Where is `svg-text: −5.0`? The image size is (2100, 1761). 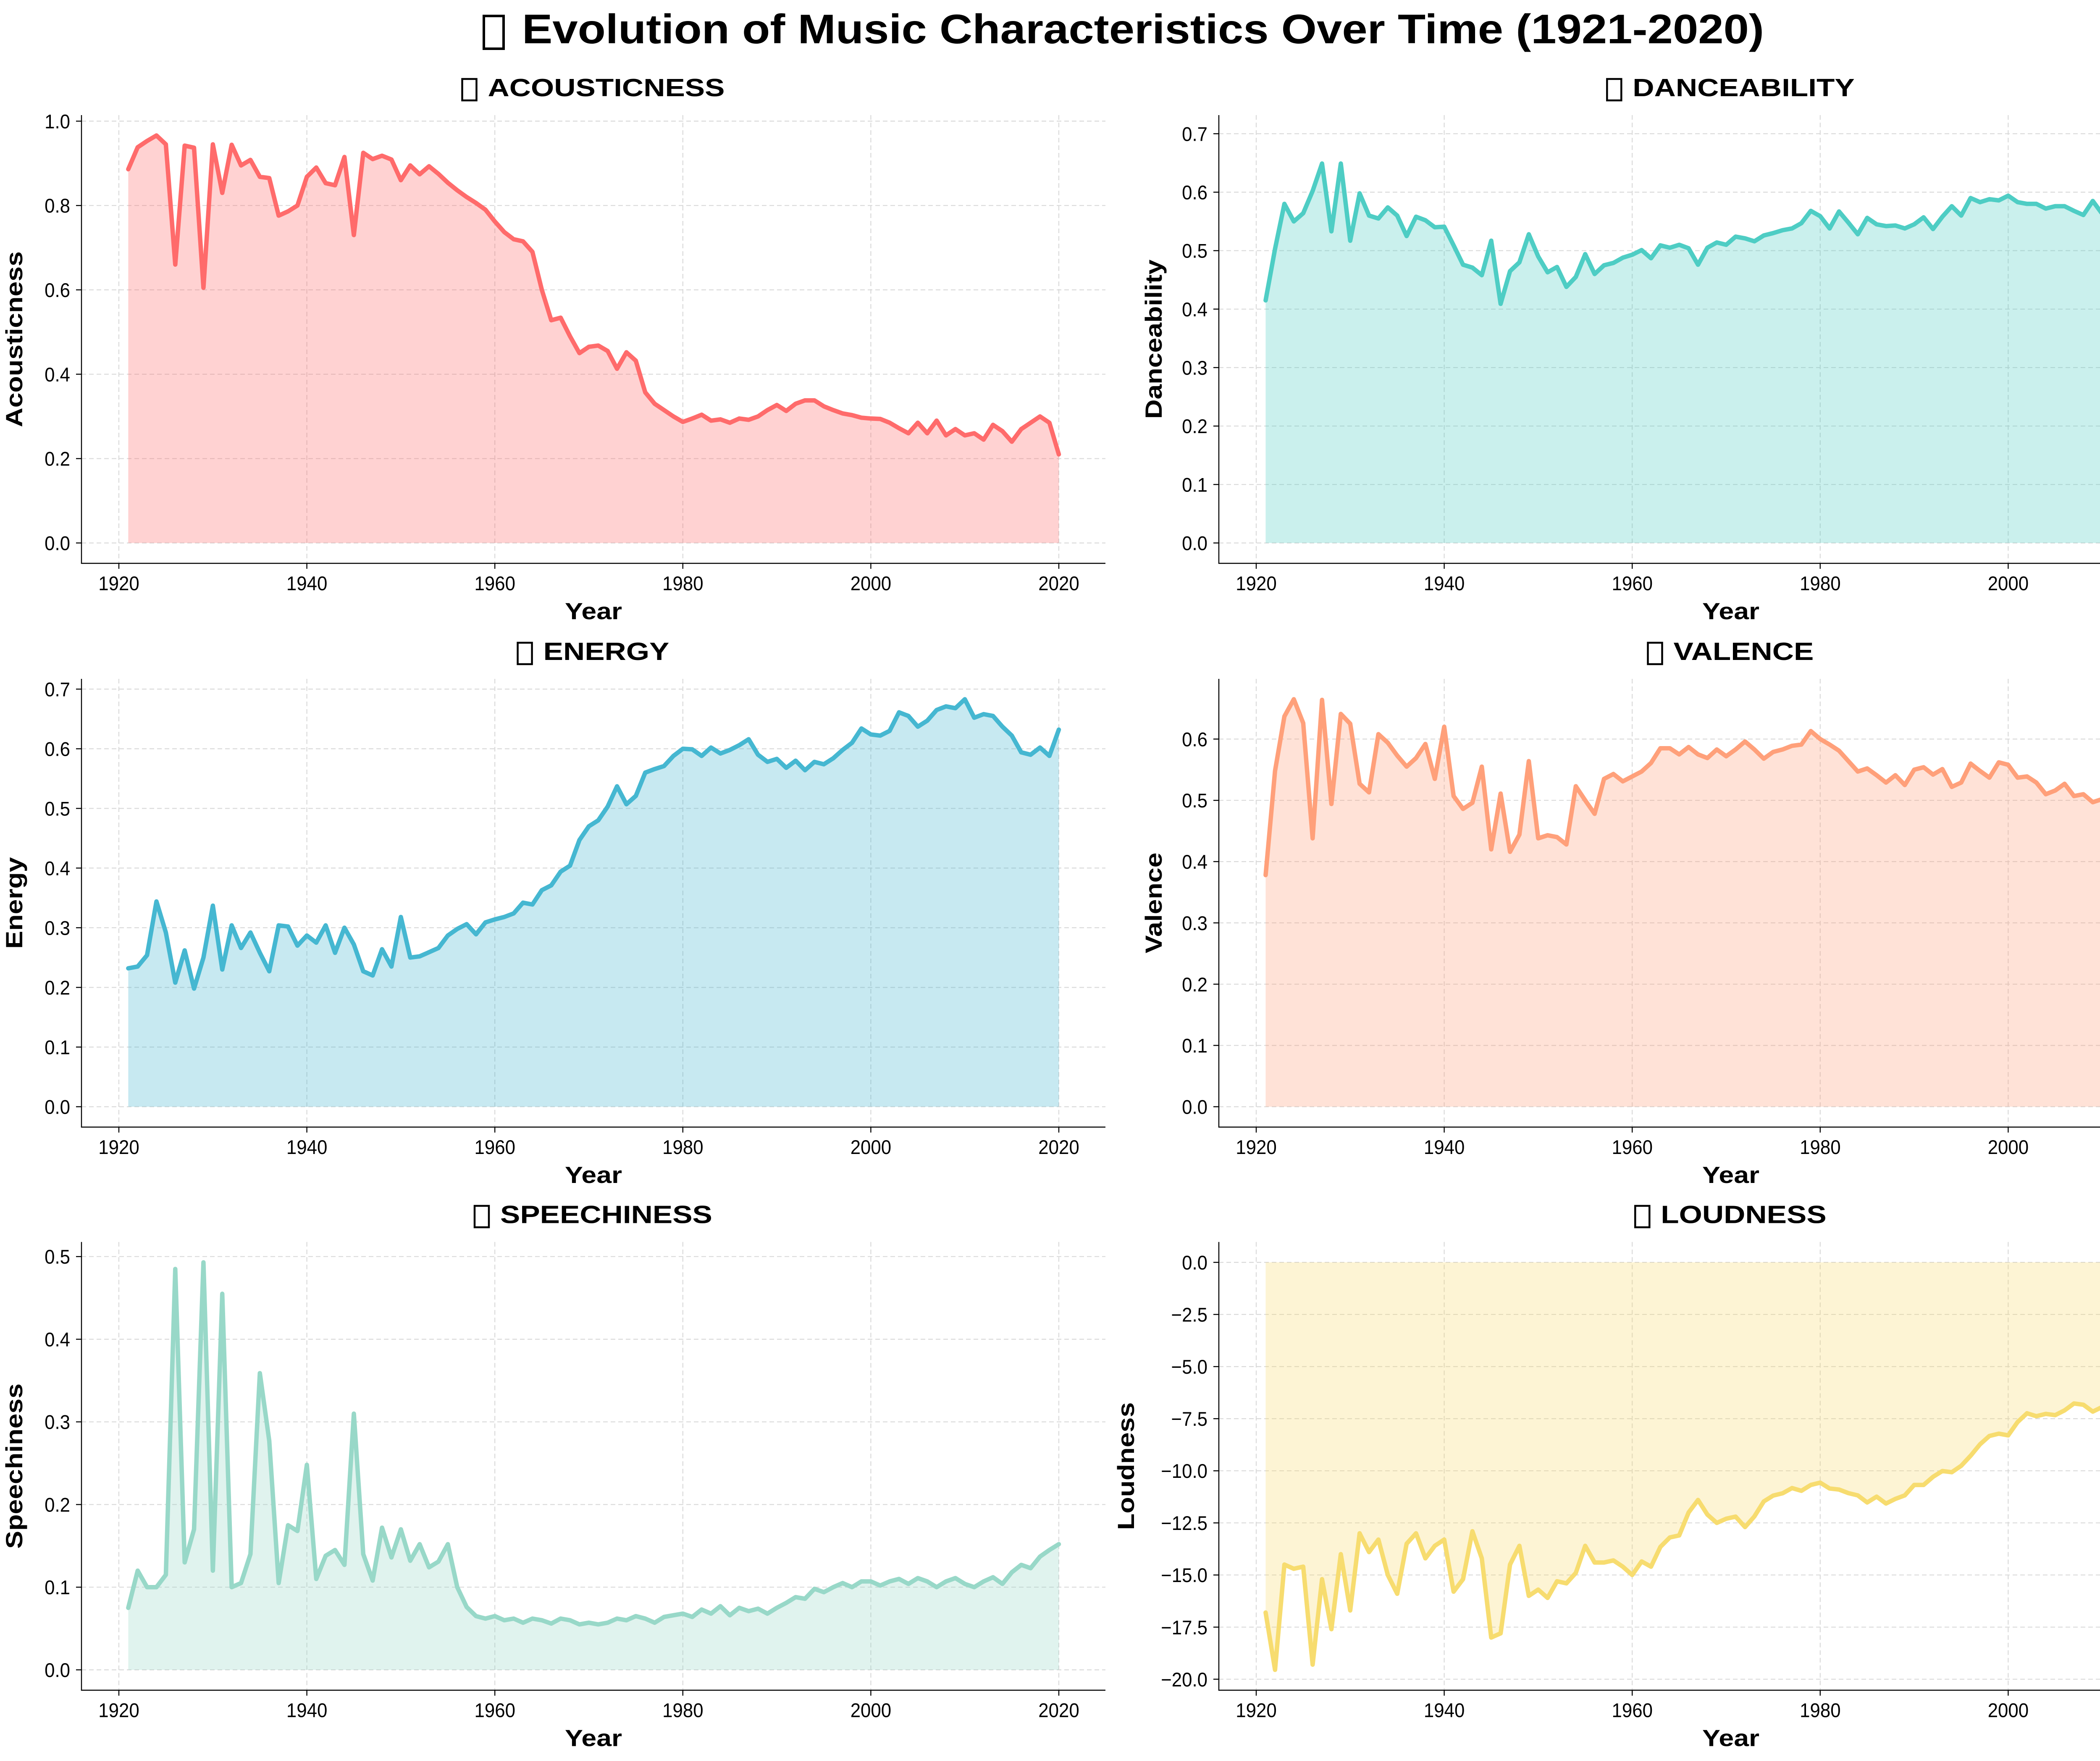 svg-text: −5.0 is located at coordinates (1189, 1367).